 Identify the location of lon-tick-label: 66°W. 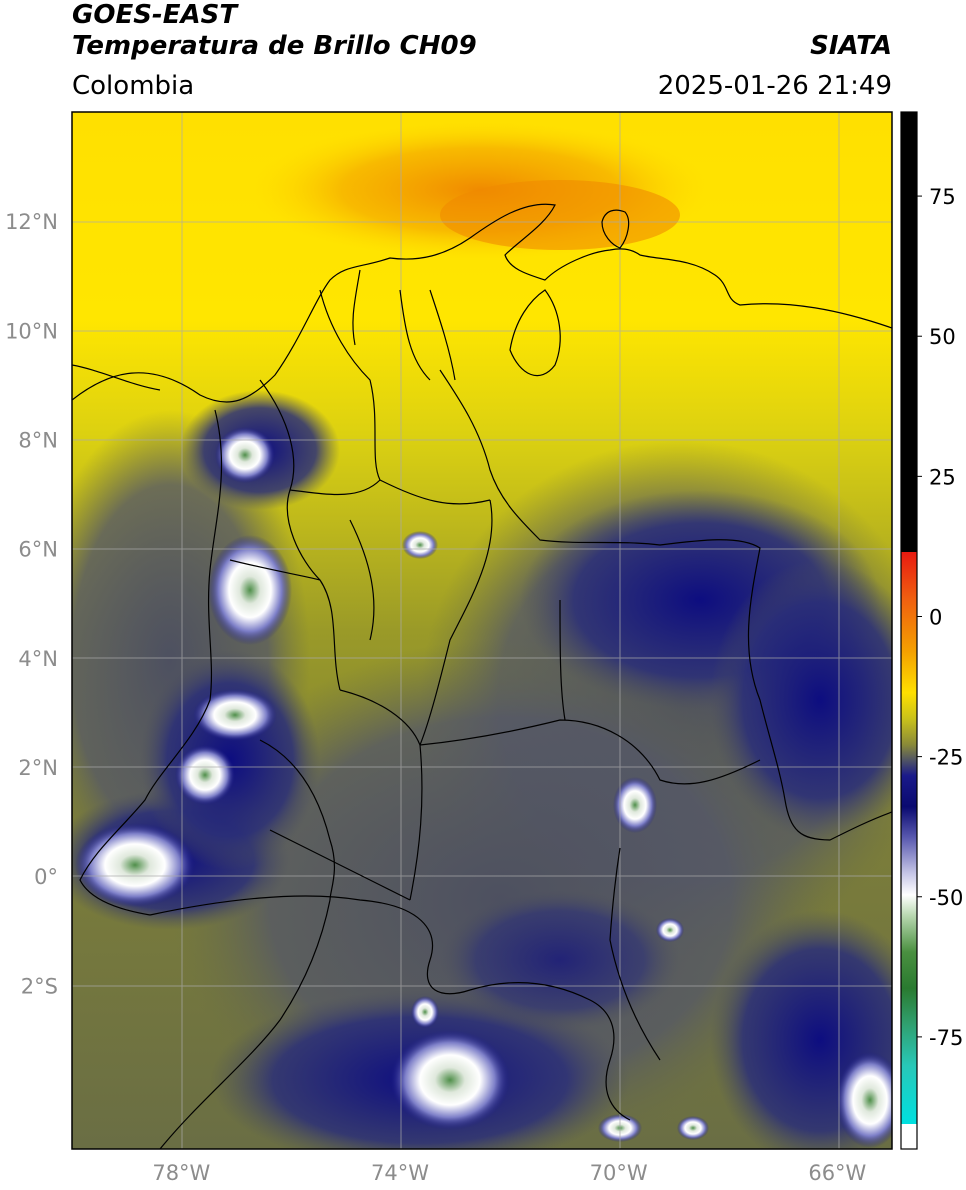
(837, 1173).